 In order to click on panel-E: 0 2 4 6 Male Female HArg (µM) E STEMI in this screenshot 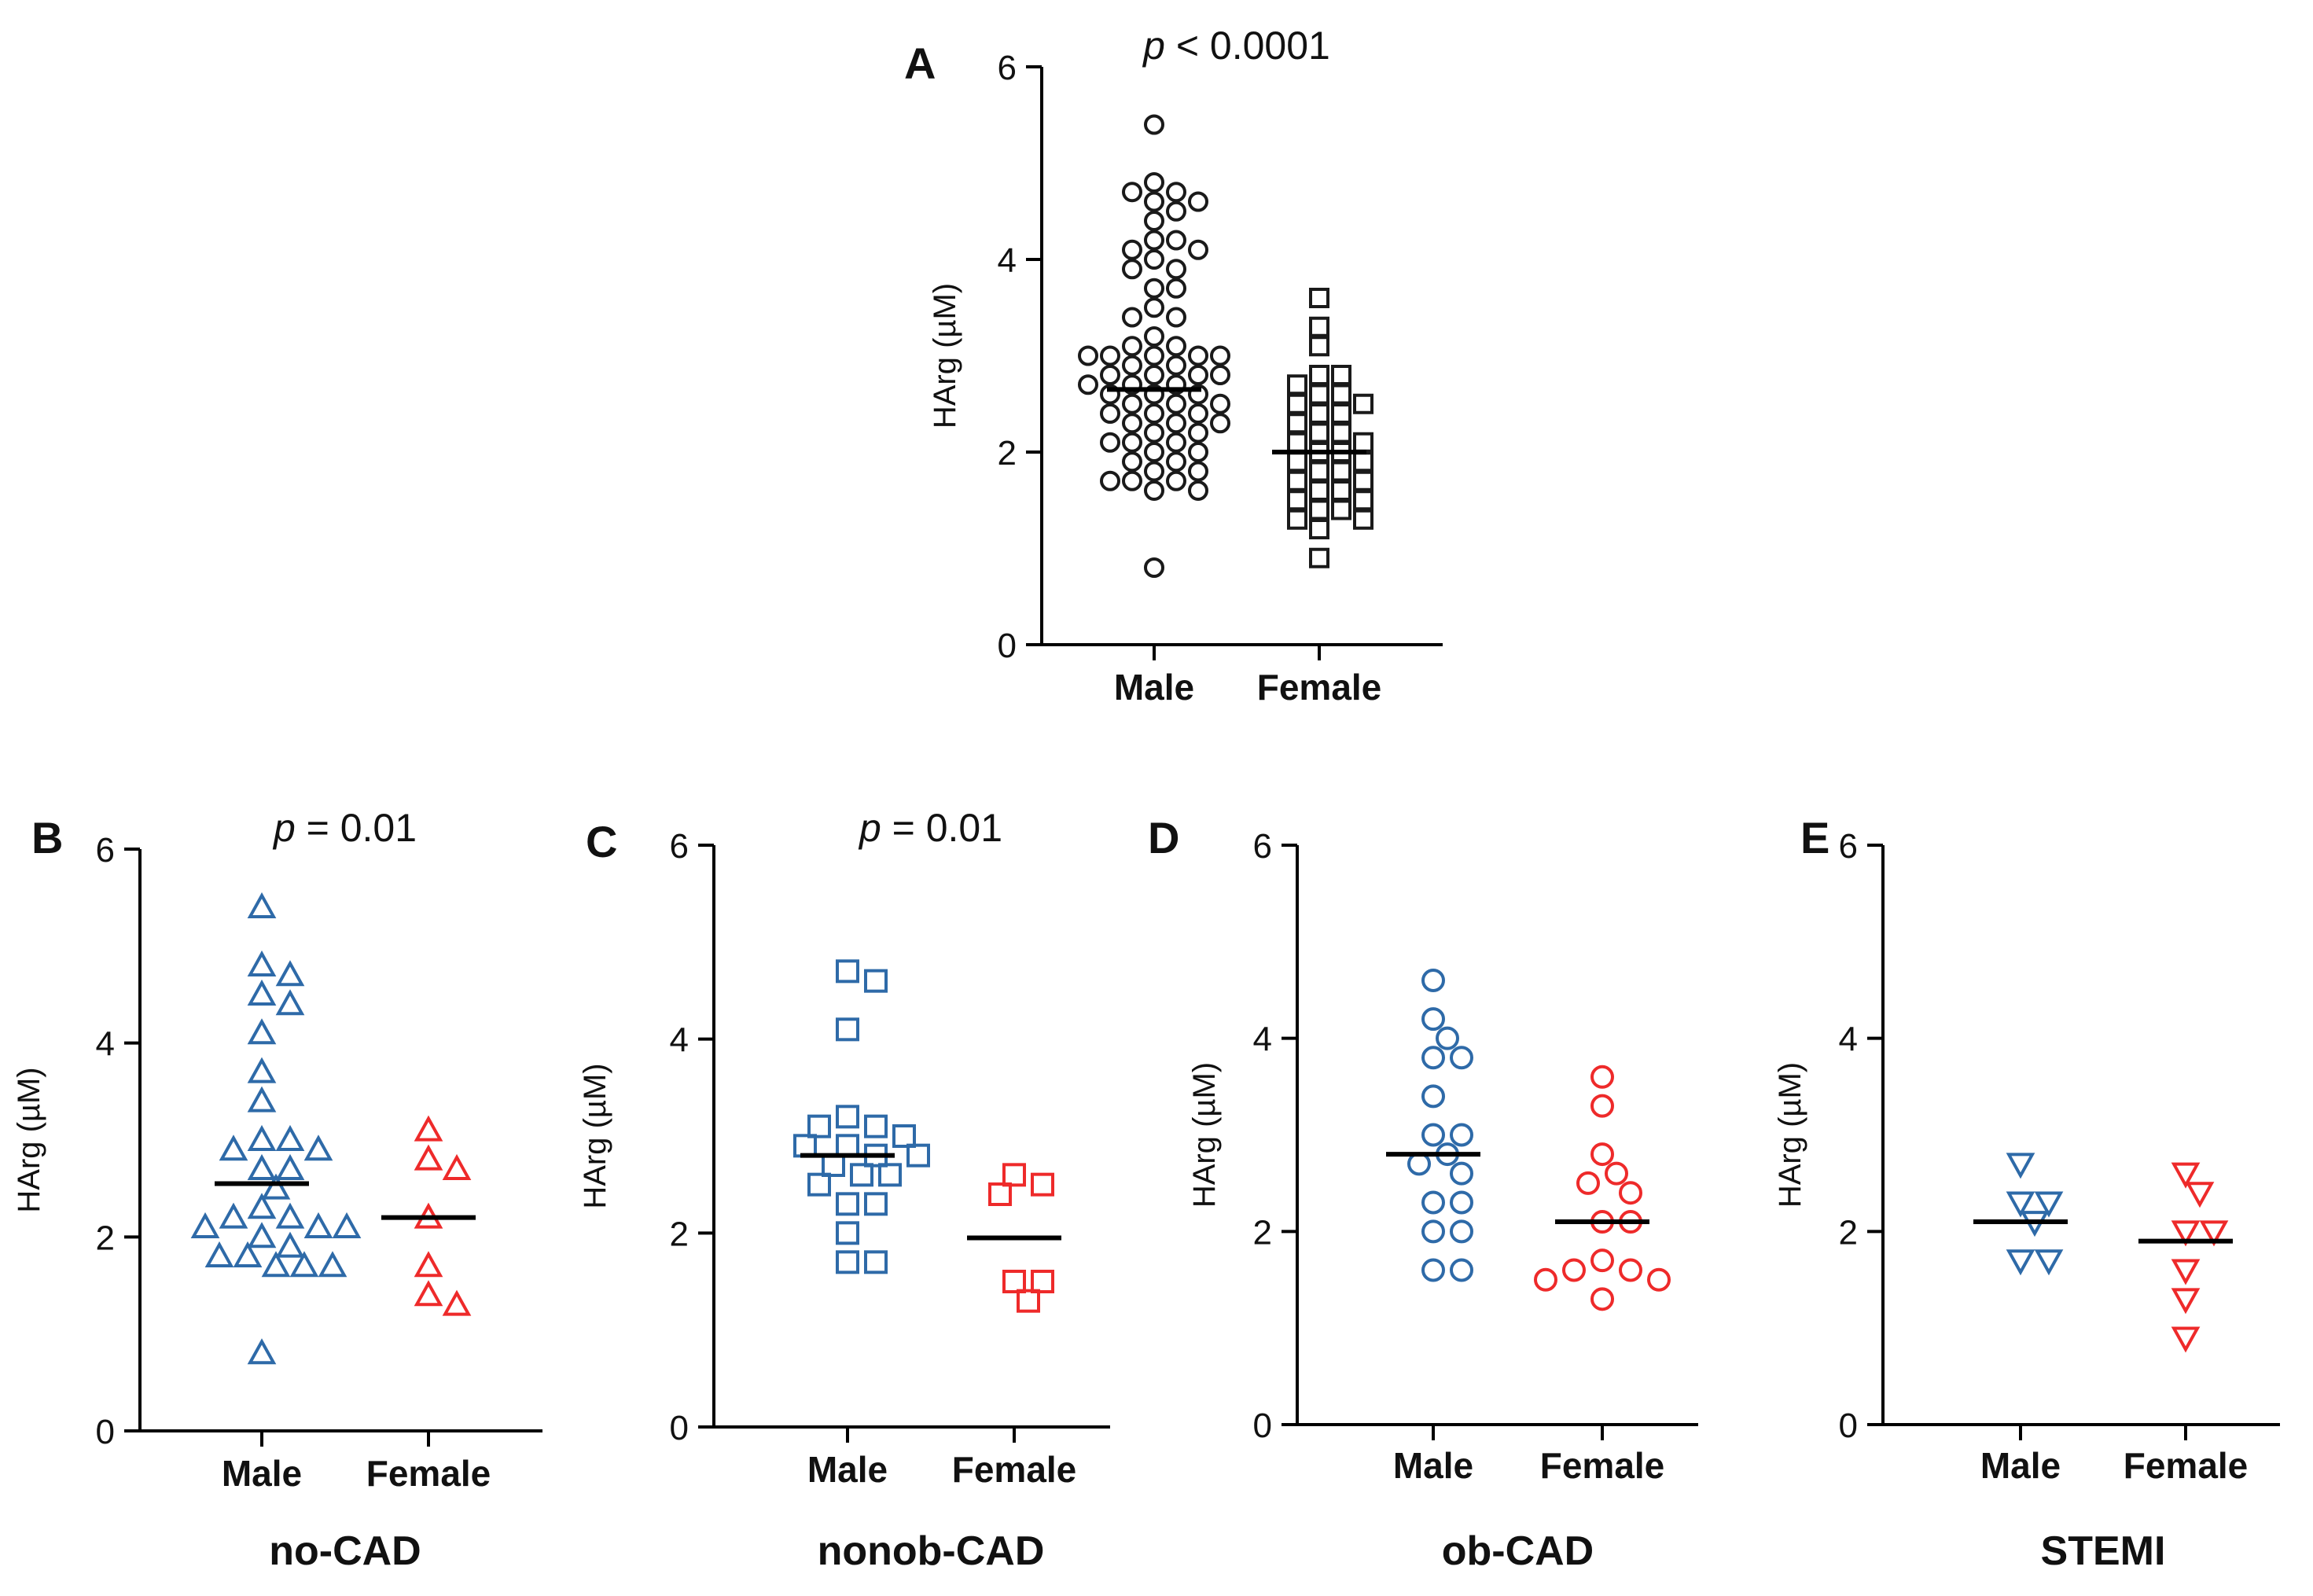, I will do `click(2026, 1193)`.